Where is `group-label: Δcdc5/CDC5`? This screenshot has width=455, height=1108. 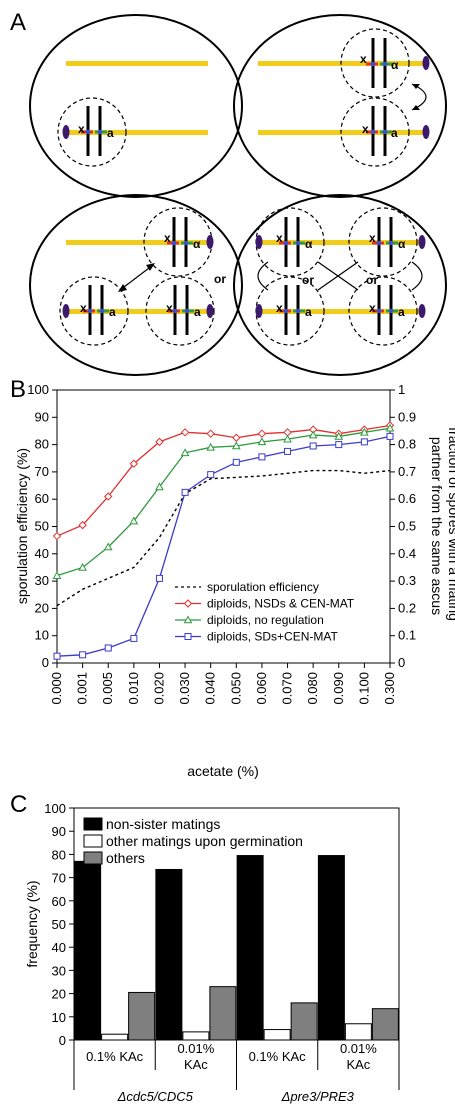 group-label: Δcdc5/CDC5 is located at coordinates (155, 1096).